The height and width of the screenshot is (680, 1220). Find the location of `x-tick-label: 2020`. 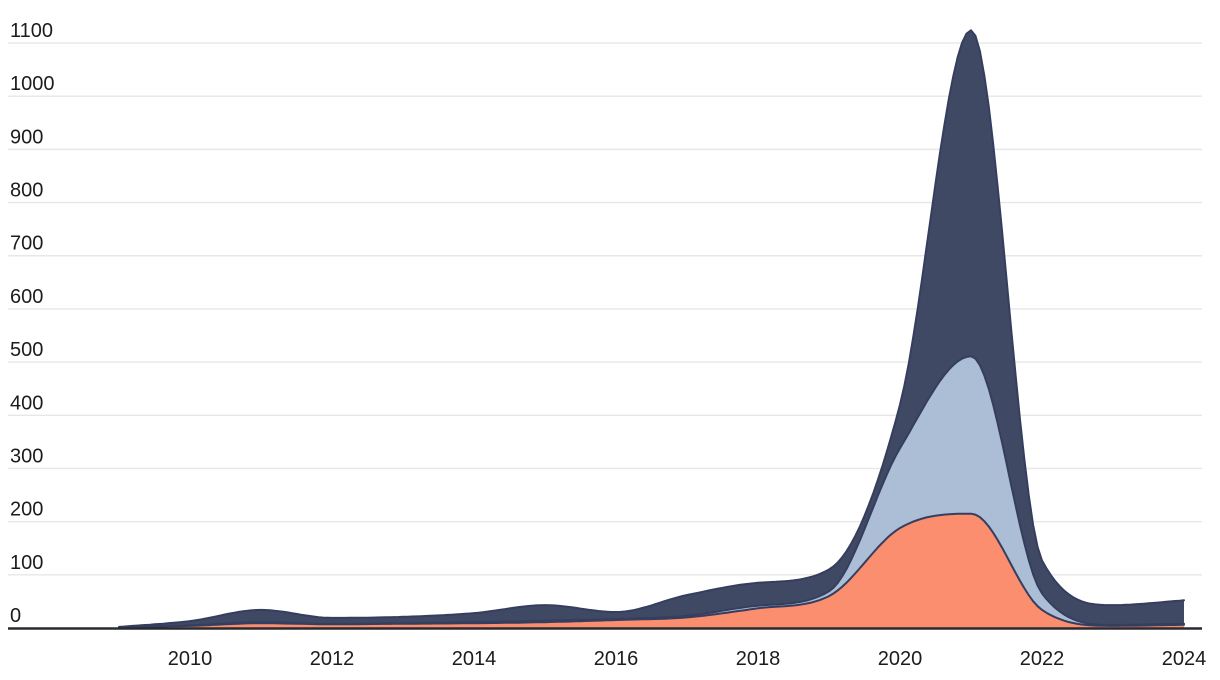

x-tick-label: 2020 is located at coordinates (900, 659).